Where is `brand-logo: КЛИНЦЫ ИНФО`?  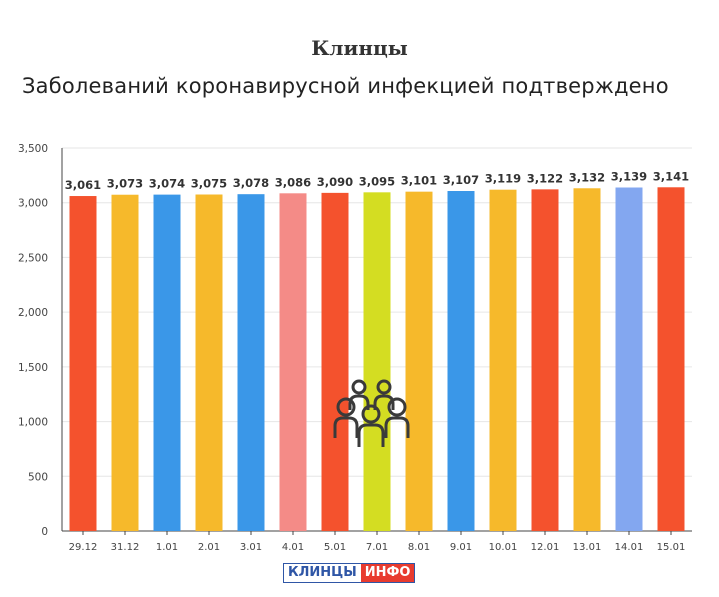 brand-logo: КЛИНЦЫ ИНФО is located at coordinates (349, 573).